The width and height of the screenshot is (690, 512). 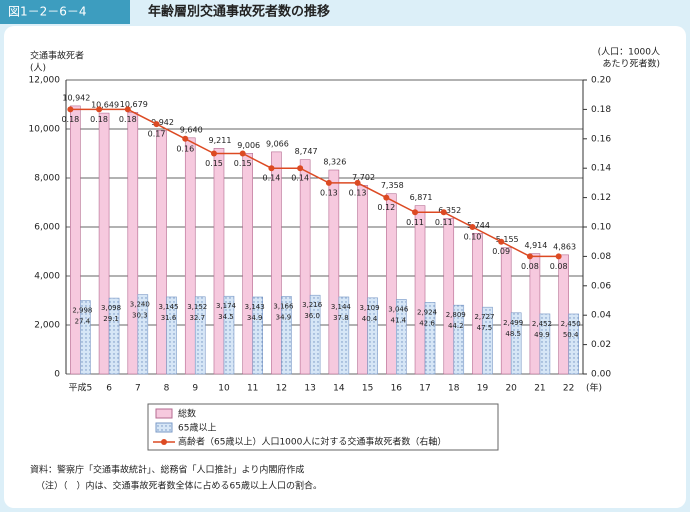 I want to click on legend-marker, so click(x=164, y=442).